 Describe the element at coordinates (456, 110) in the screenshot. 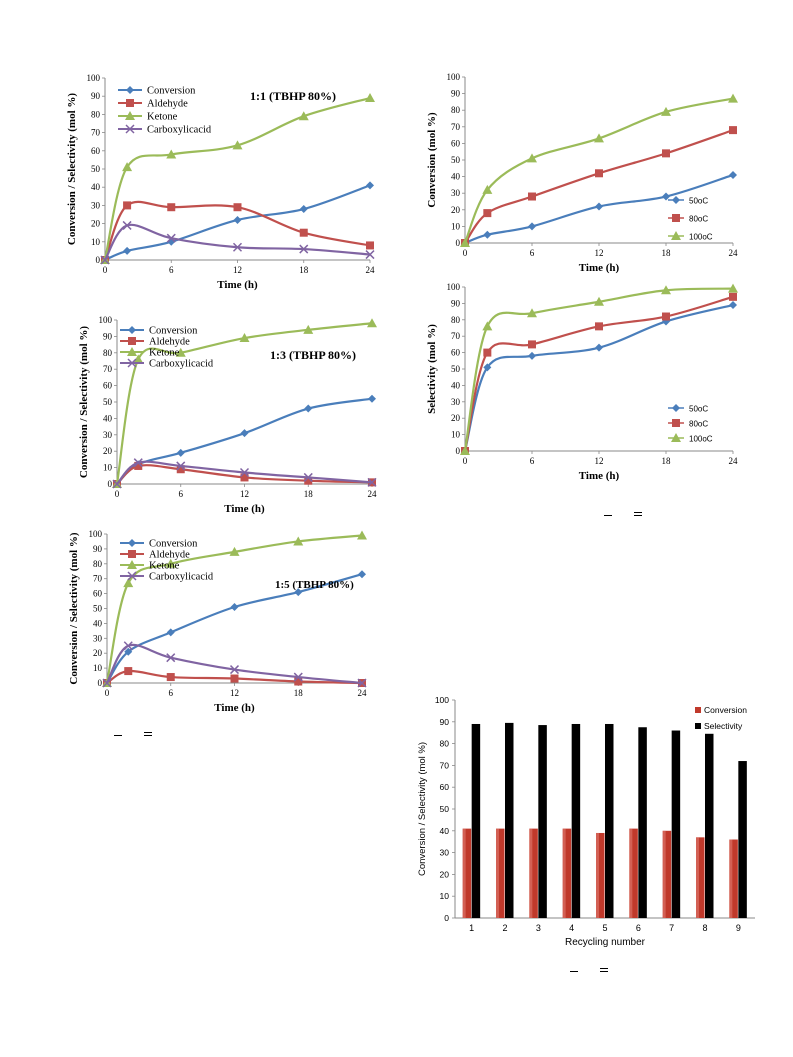

I see `chart-temp_conversion-ytick-label: 80` at that location.